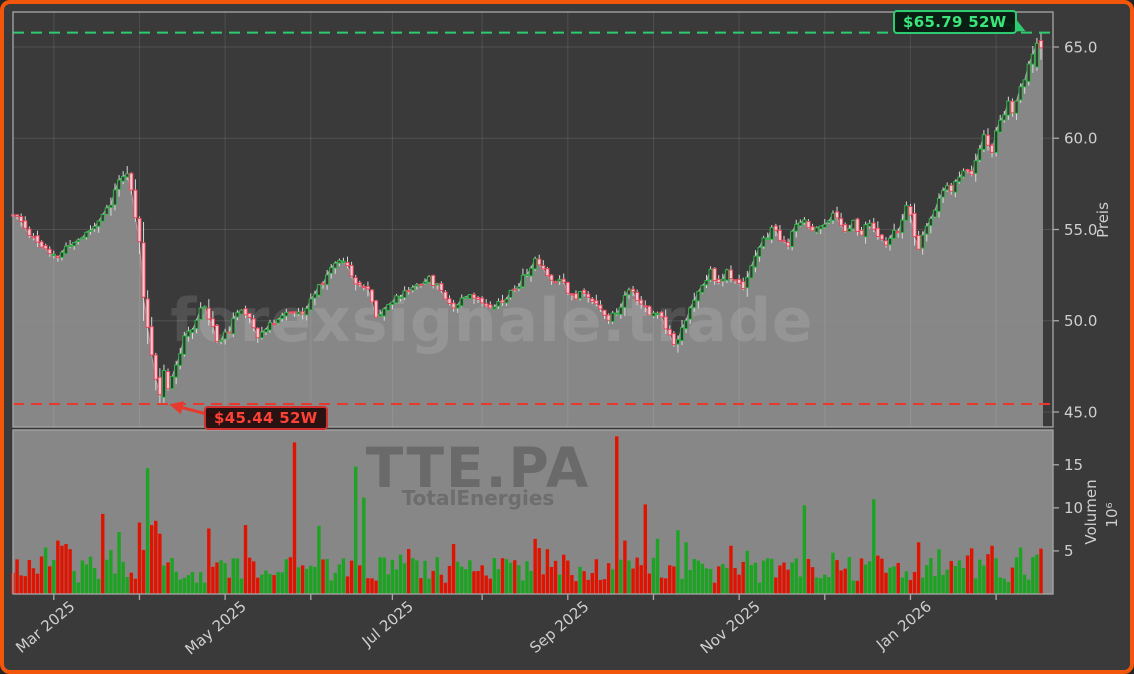  What do you see at coordinates (730, 627) in the screenshot?
I see `svg-text: Nov 2025` at bounding box center [730, 627].